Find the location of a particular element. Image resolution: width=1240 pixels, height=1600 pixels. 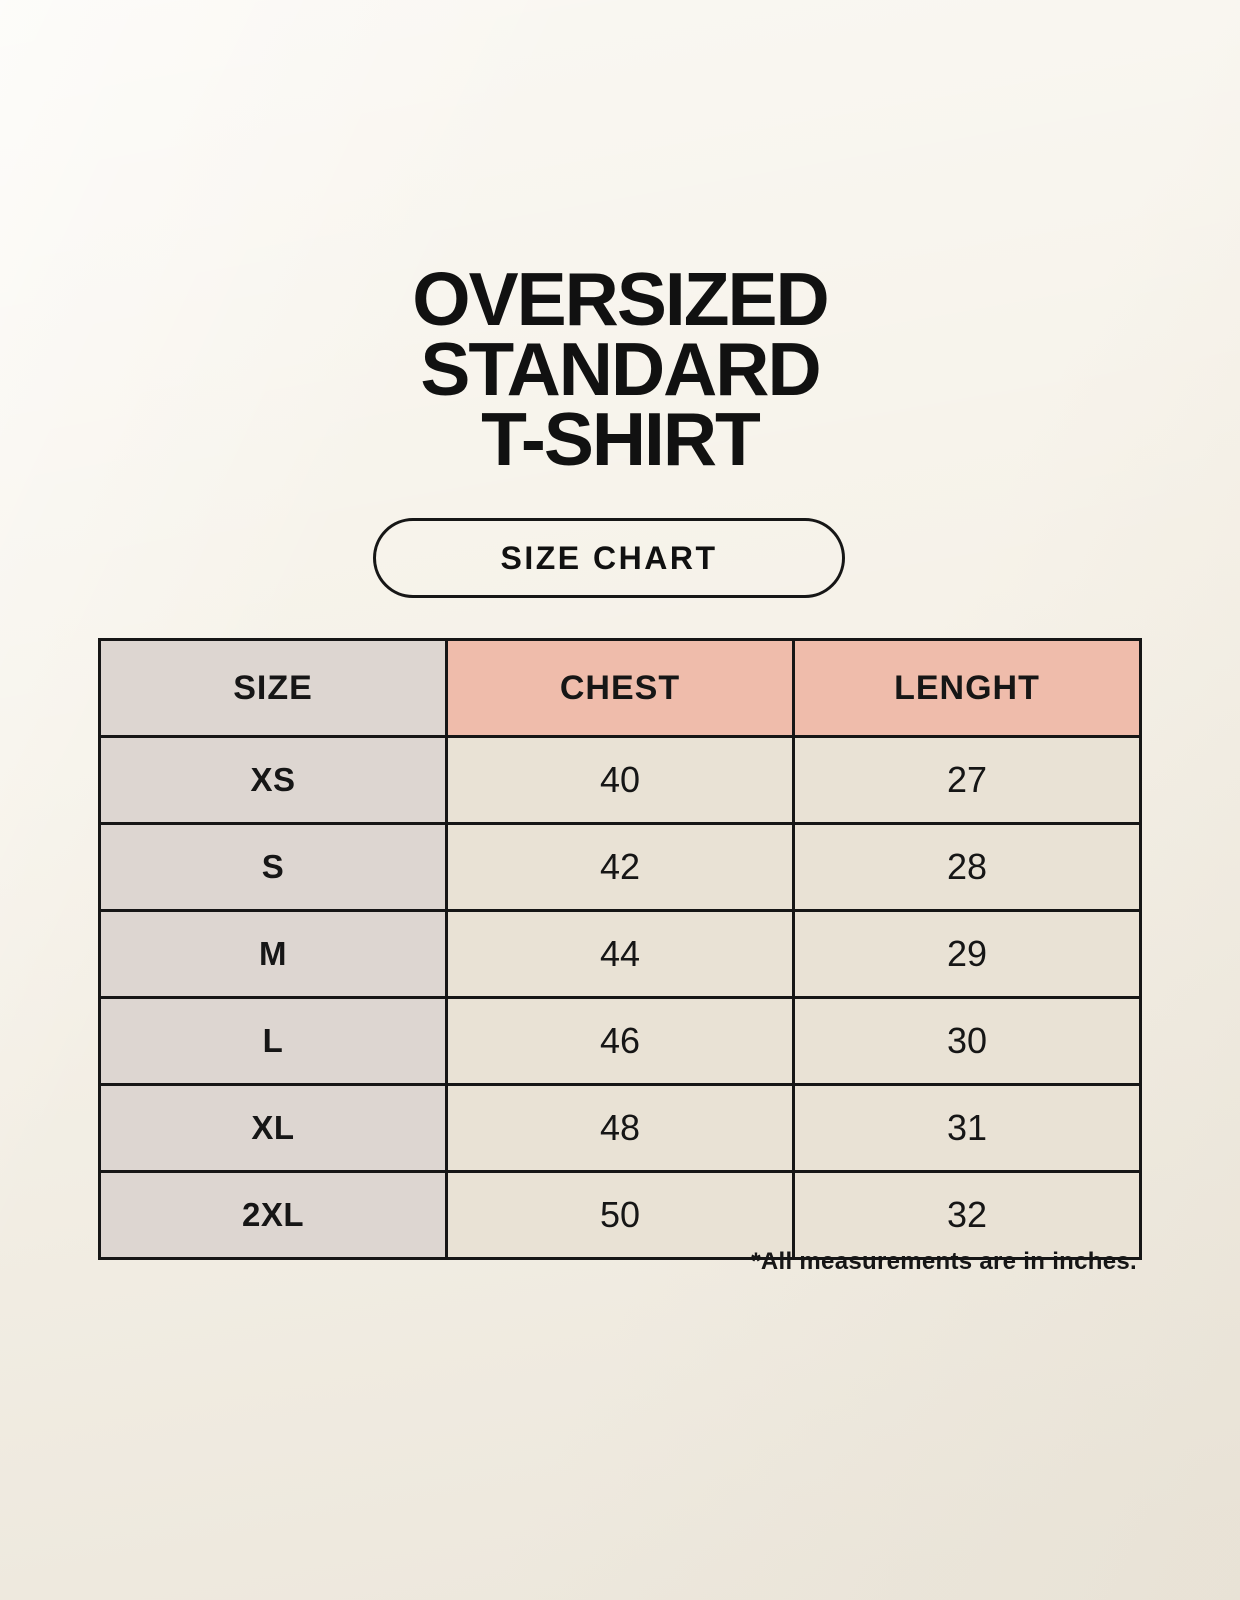

length-cell: 32 is located at coordinates (967, 1215).